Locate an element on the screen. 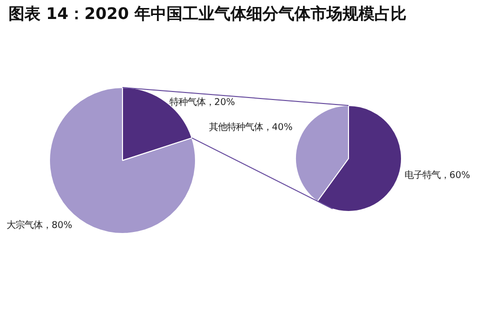 This screenshot has height=335, width=480. chart-title: 图表 14：2020 年中国工业气体细分气体市场规模占比 is located at coordinates (207, 13).